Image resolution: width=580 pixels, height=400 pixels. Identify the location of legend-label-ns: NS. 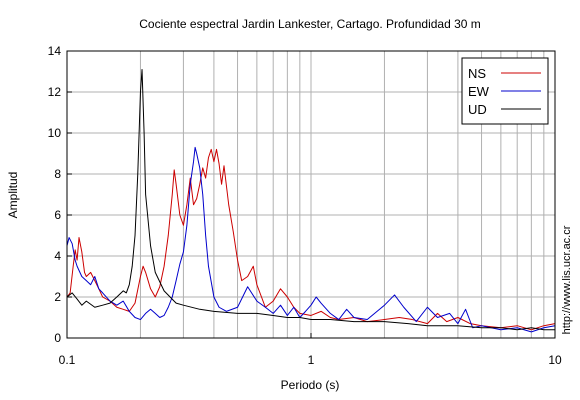
(477, 73).